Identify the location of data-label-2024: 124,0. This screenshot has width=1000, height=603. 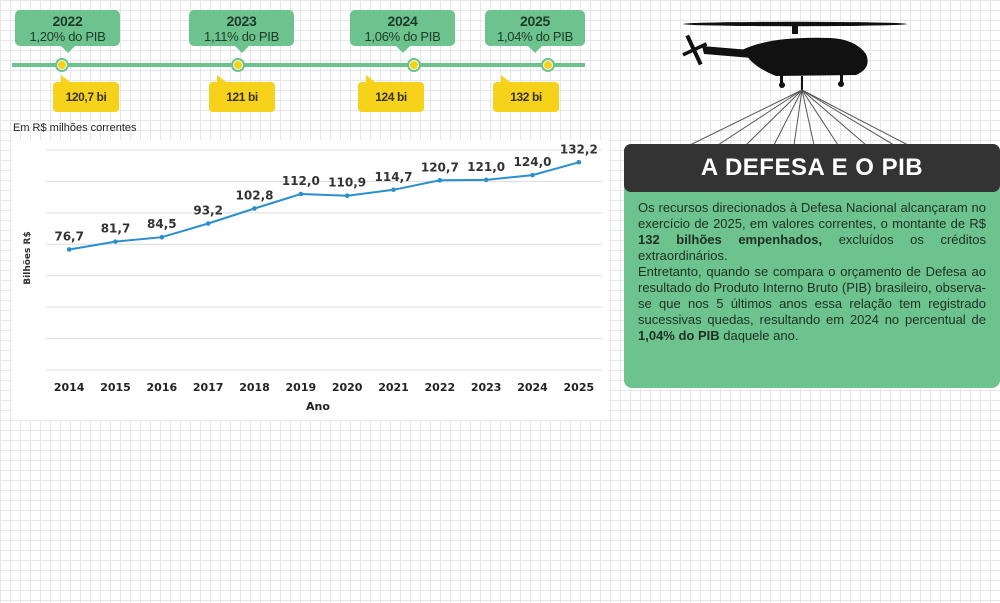
(533, 162).